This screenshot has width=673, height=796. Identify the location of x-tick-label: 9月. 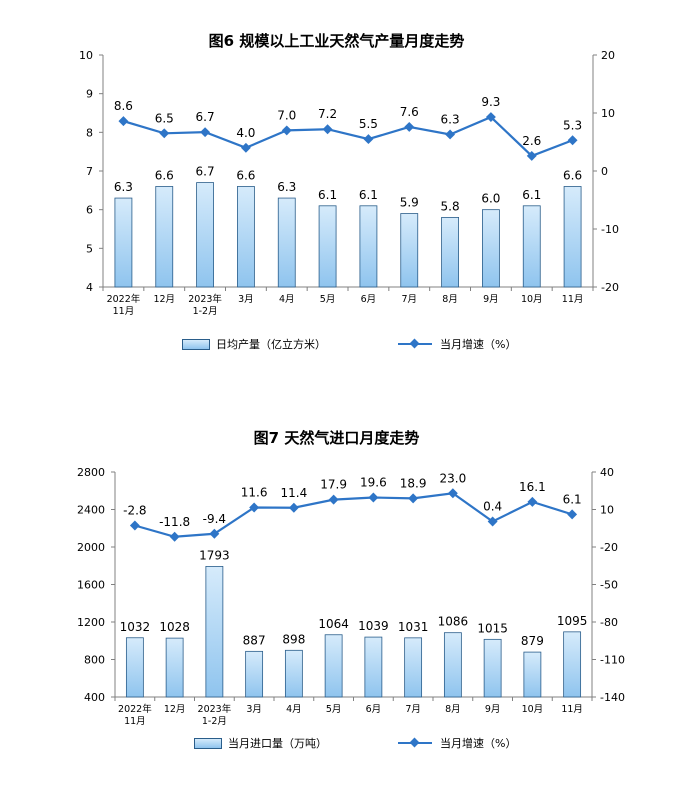
(493, 709).